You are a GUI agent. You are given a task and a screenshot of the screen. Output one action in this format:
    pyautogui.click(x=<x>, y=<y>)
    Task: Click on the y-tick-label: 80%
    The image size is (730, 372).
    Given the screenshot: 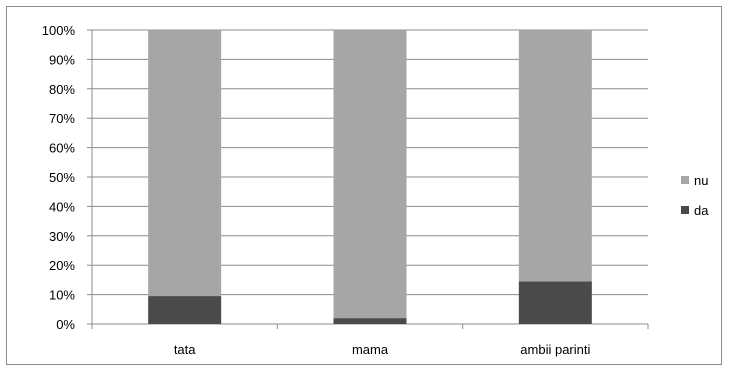 What is the action you would take?
    pyautogui.click(x=62, y=89)
    